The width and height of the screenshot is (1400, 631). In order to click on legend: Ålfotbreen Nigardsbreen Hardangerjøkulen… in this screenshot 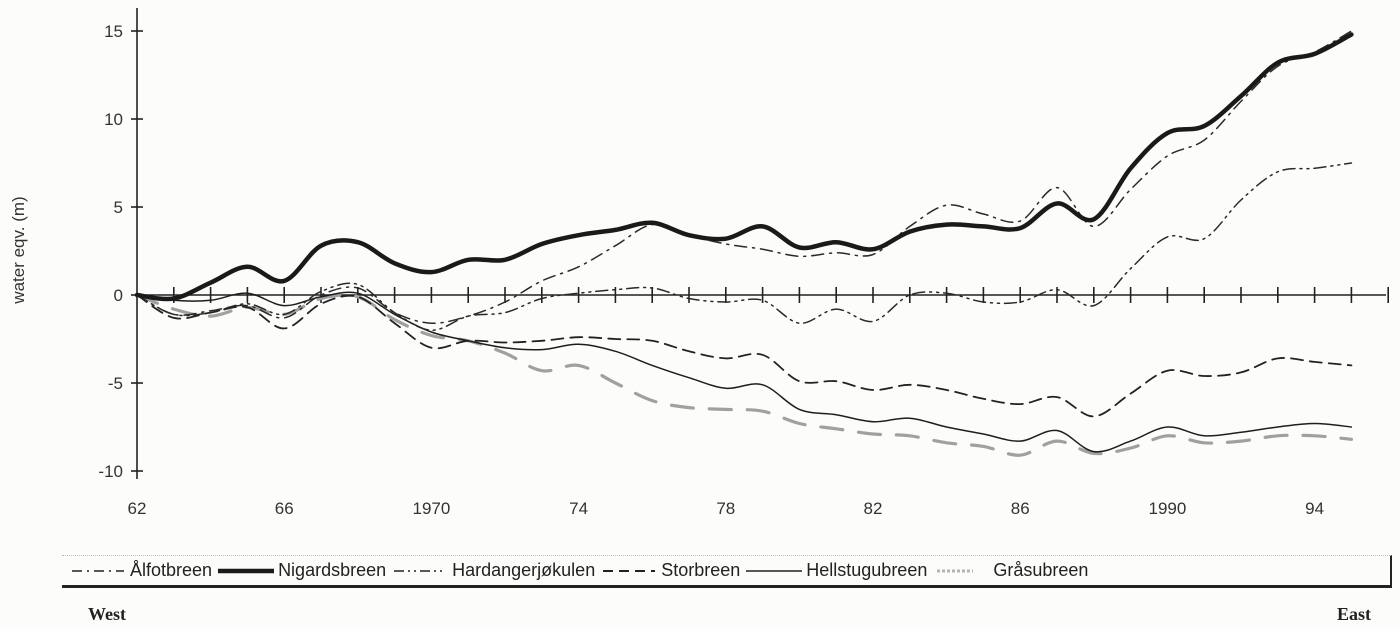, I will do `click(727, 571)`.